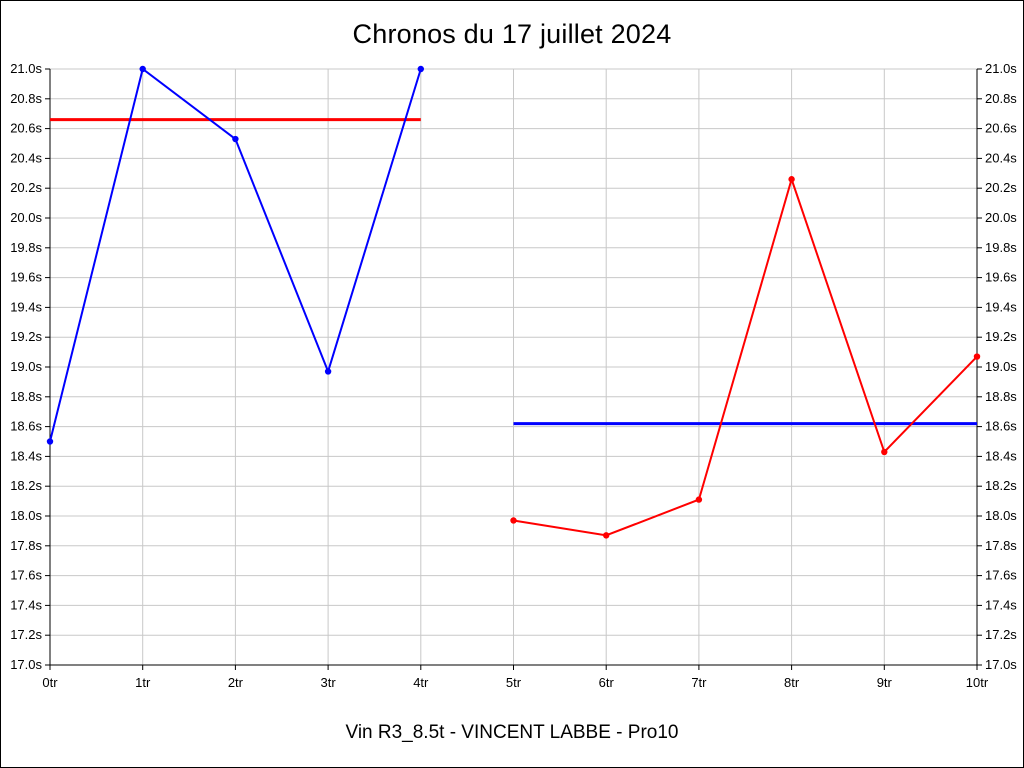 This screenshot has width=1024, height=768. Describe the element at coordinates (1001, 187) in the screenshot. I see `y-axis-label-right: 20.2s` at that location.